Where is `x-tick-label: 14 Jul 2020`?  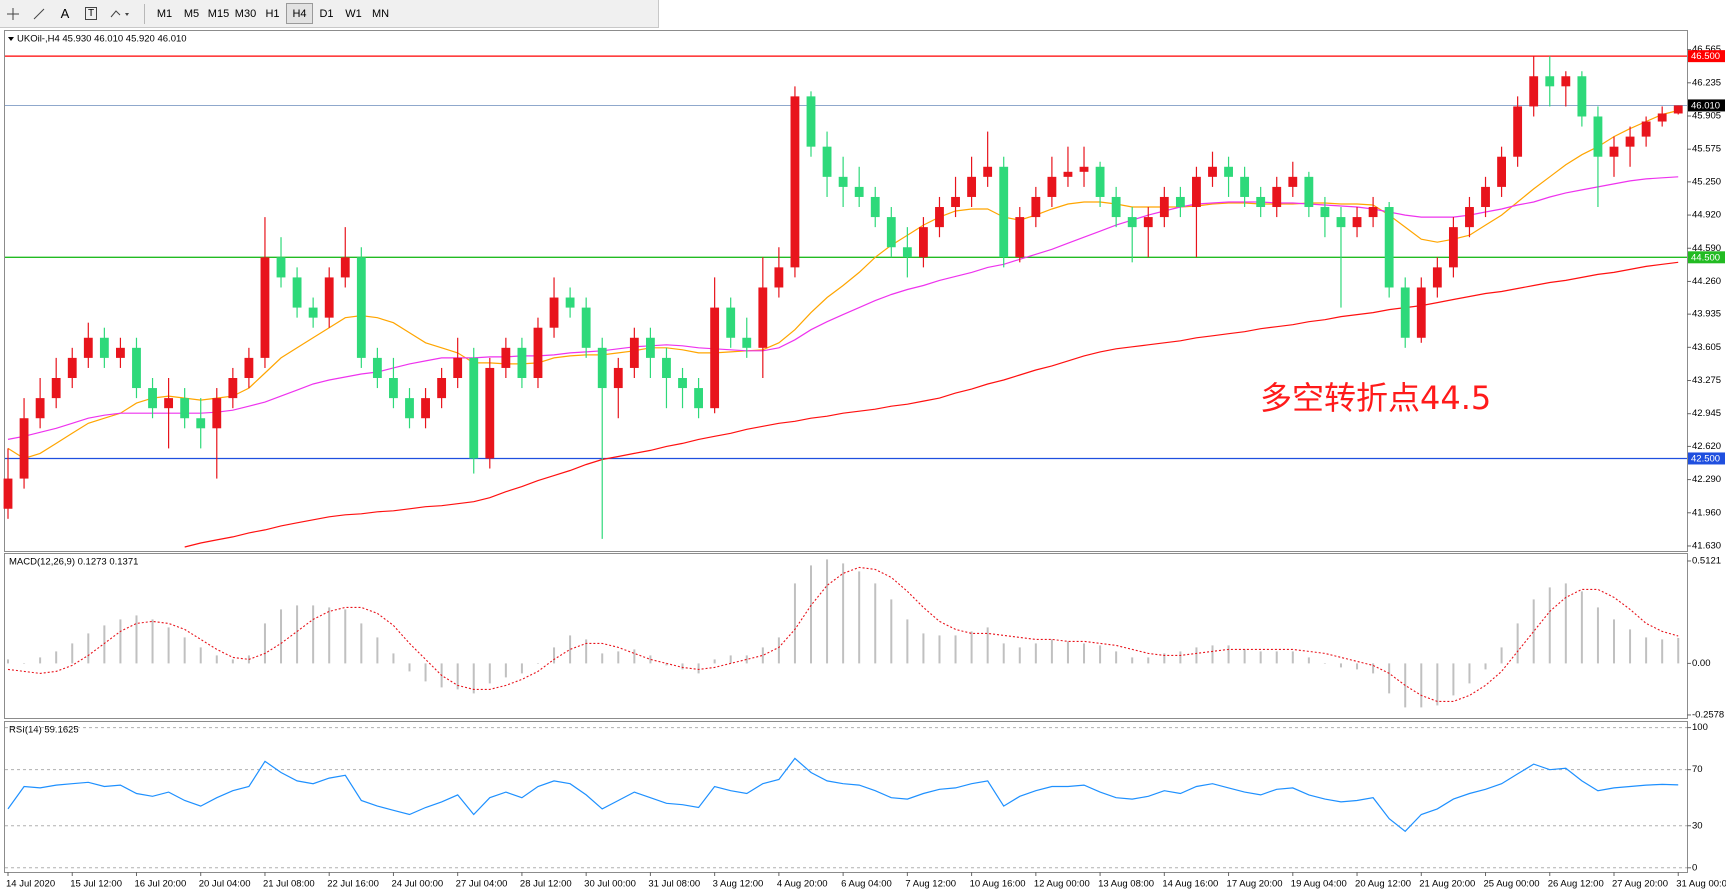 x-tick-label: 14 Jul 2020 is located at coordinates (30, 884).